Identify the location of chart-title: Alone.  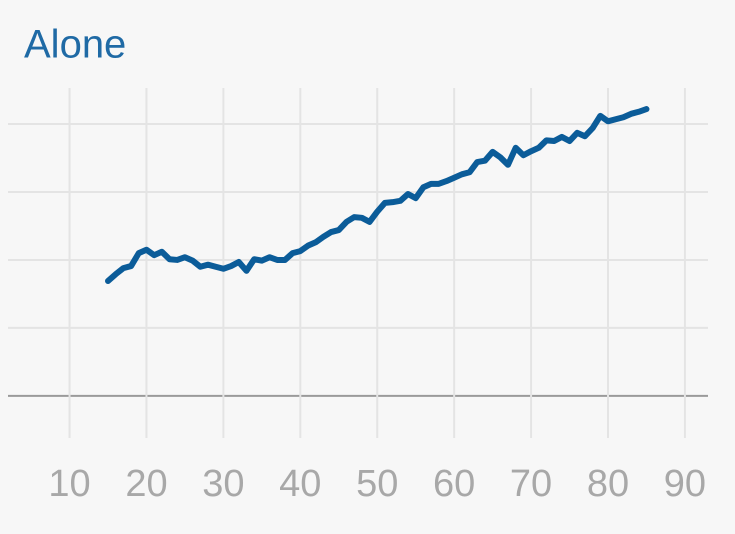
(75, 45).